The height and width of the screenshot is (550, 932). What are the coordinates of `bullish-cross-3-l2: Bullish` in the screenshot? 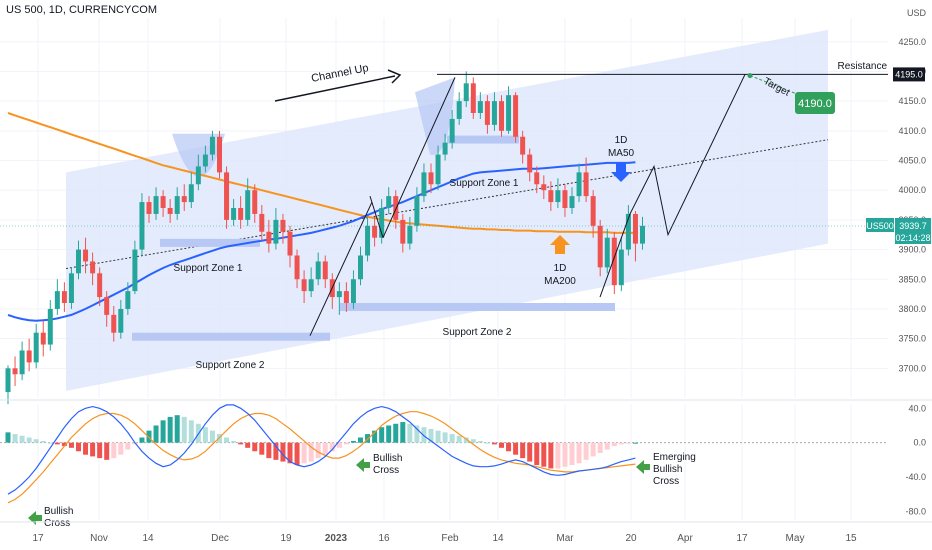 It's located at (667, 469).